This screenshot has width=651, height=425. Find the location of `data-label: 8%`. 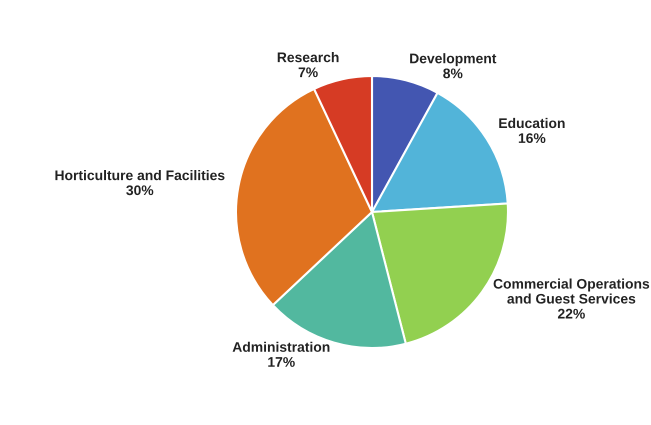

data-label: 8% is located at coordinates (452, 73).